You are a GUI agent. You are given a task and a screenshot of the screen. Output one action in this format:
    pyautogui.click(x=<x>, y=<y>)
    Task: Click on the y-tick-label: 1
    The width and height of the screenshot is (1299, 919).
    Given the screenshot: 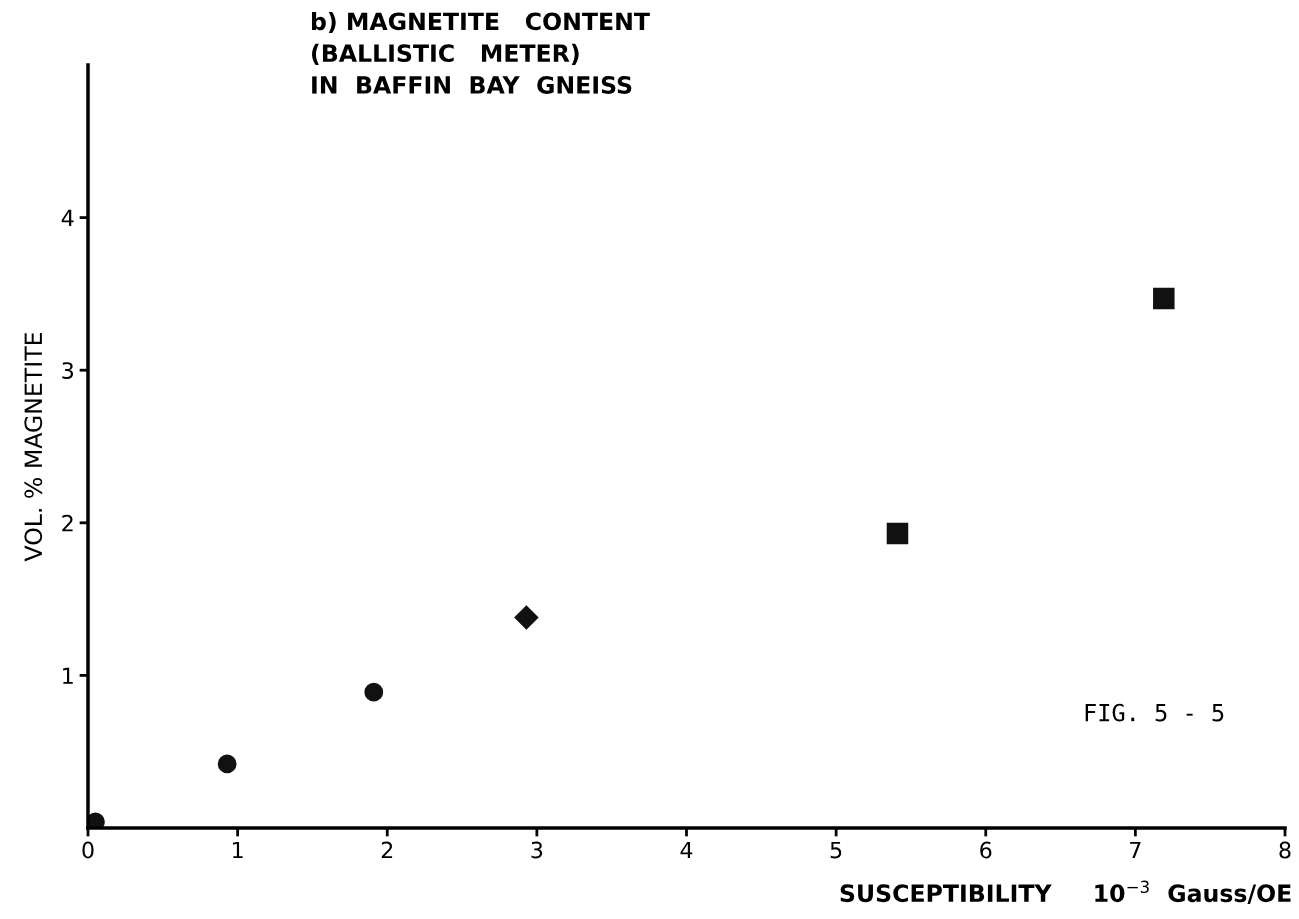 What is the action you would take?
    pyautogui.click(x=68, y=675)
    